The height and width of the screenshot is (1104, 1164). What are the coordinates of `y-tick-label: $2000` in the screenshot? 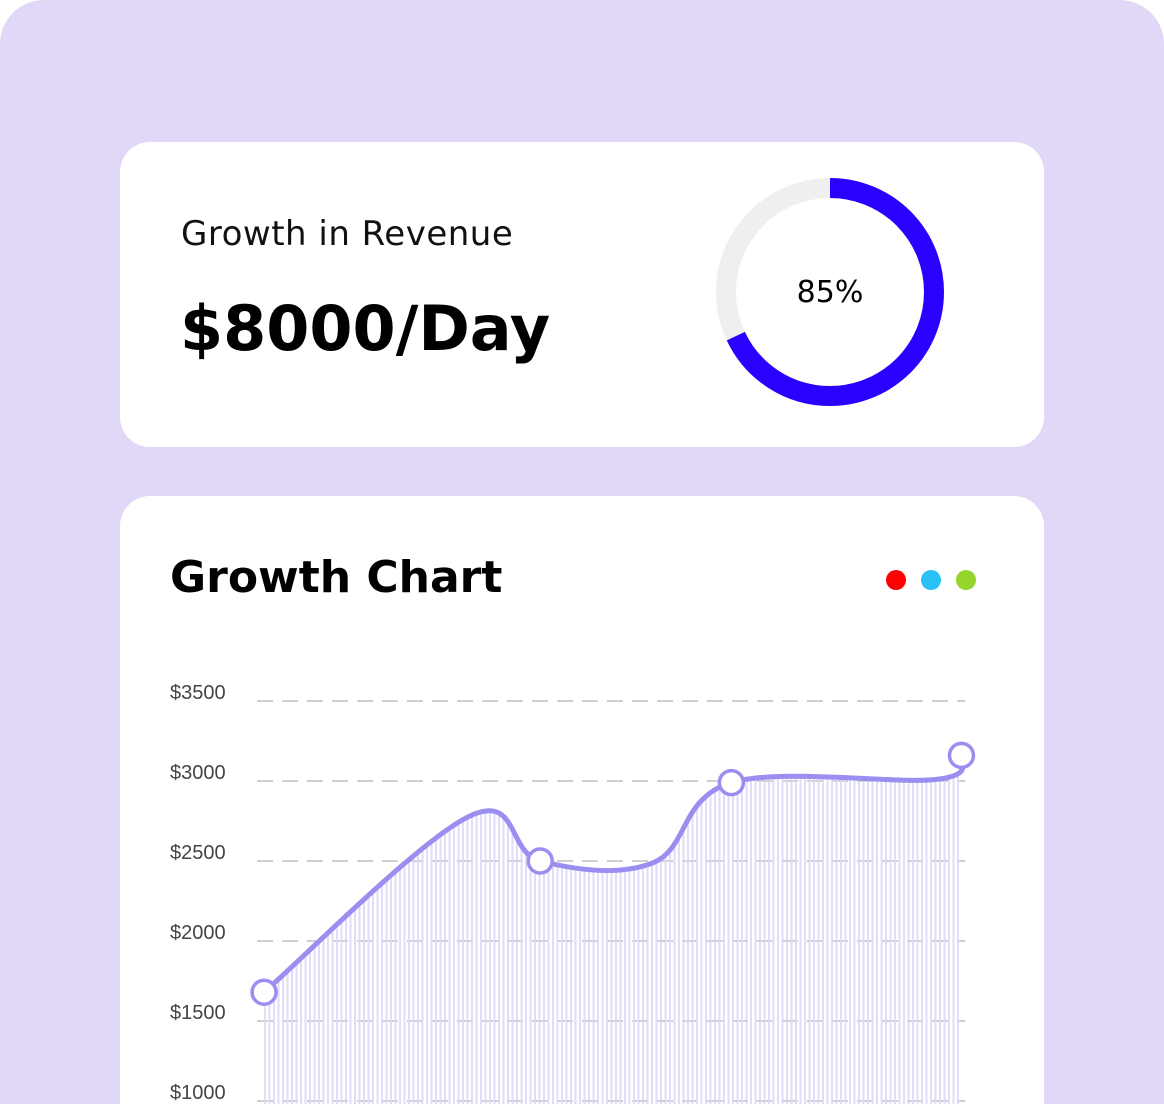 It's located at (198, 933).